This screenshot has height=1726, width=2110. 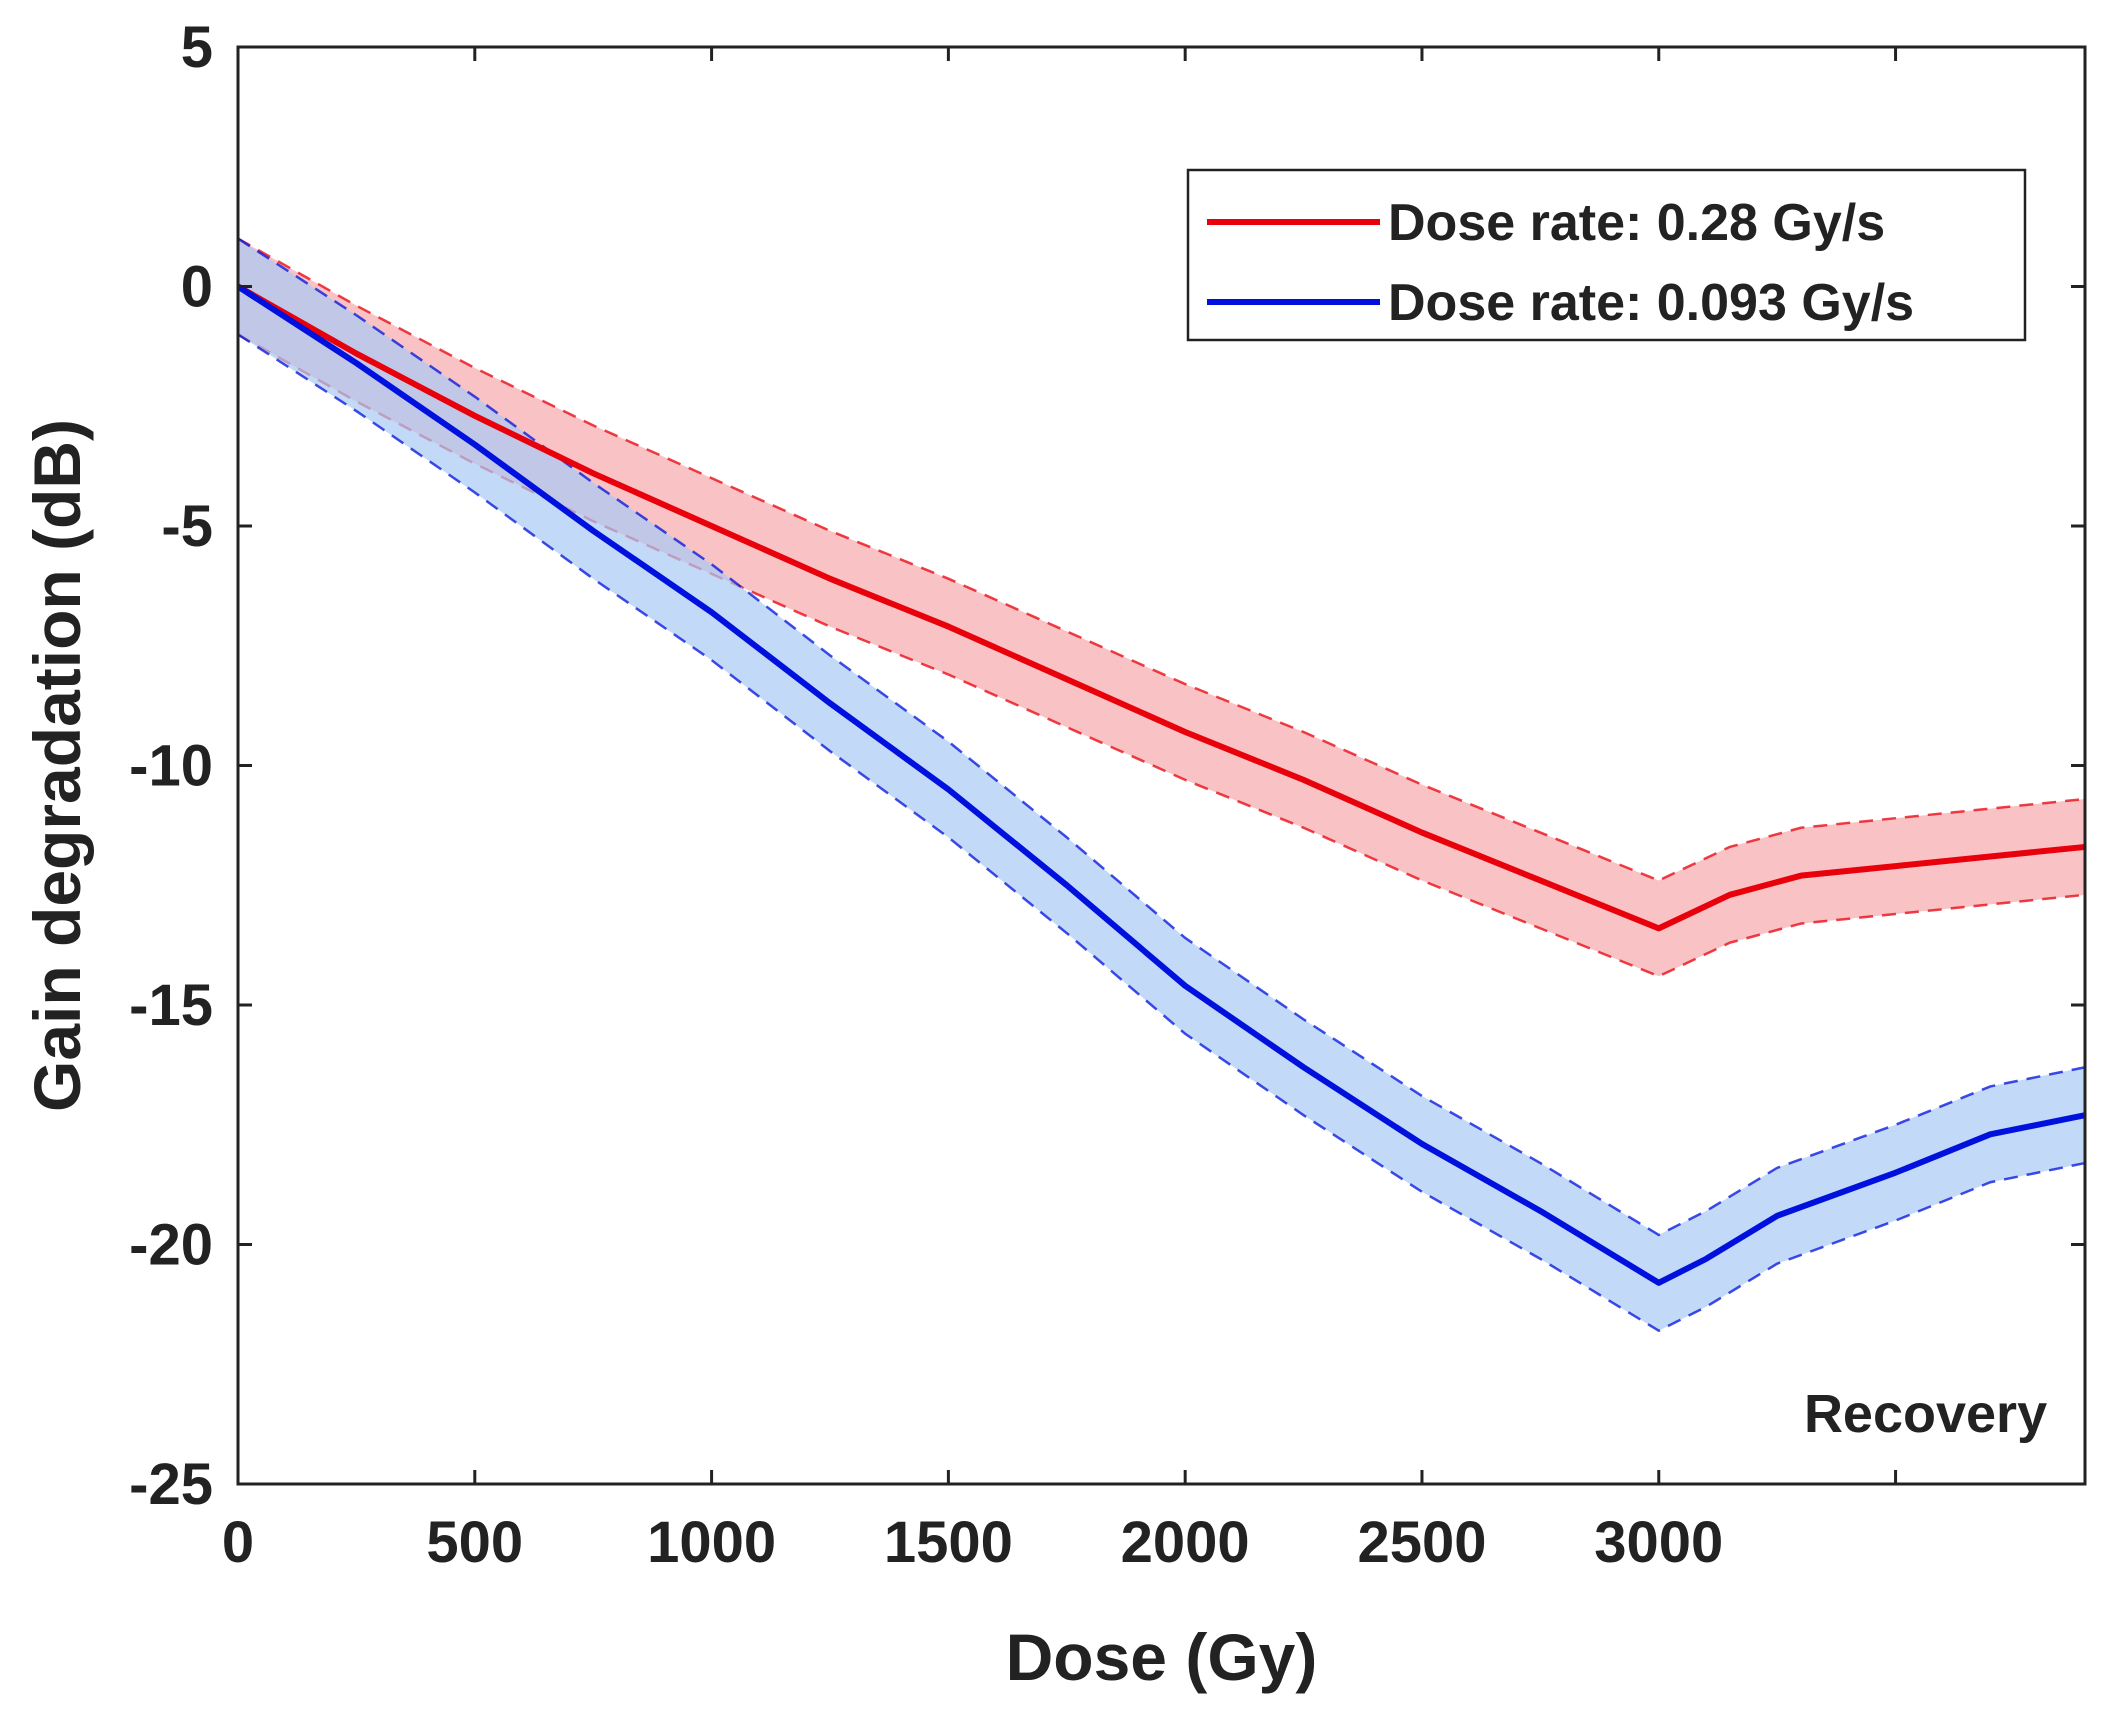 I want to click on legend-box, so click(x=1606, y=255).